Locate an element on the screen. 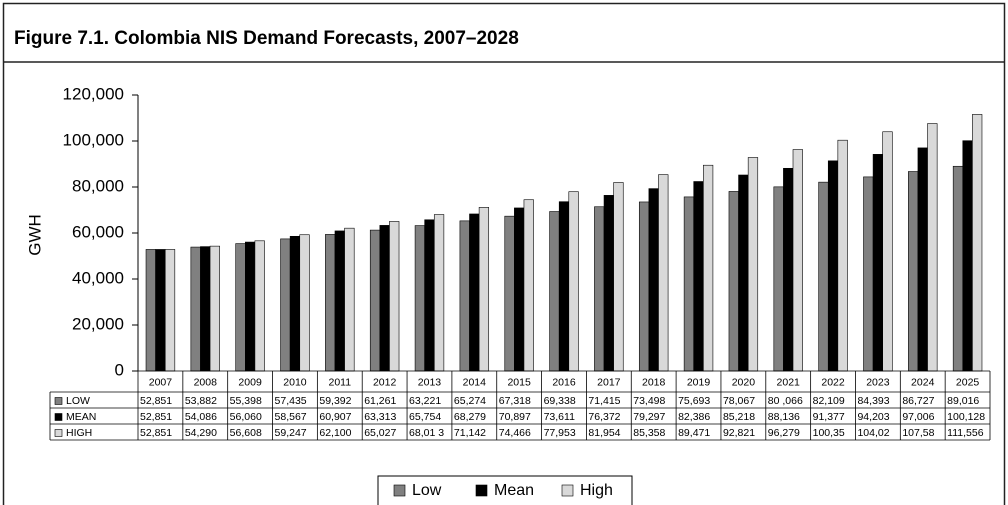 The width and height of the screenshot is (1008, 505). legend-label: Mean is located at coordinates (514, 490).